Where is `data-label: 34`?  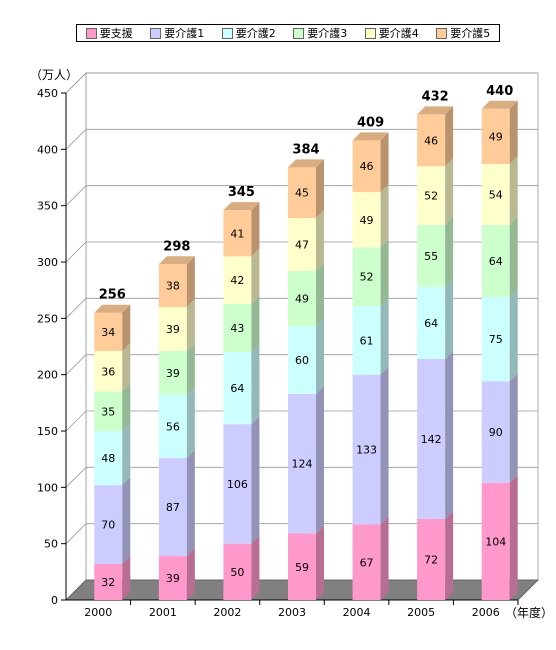
data-label: 34 is located at coordinates (108, 332).